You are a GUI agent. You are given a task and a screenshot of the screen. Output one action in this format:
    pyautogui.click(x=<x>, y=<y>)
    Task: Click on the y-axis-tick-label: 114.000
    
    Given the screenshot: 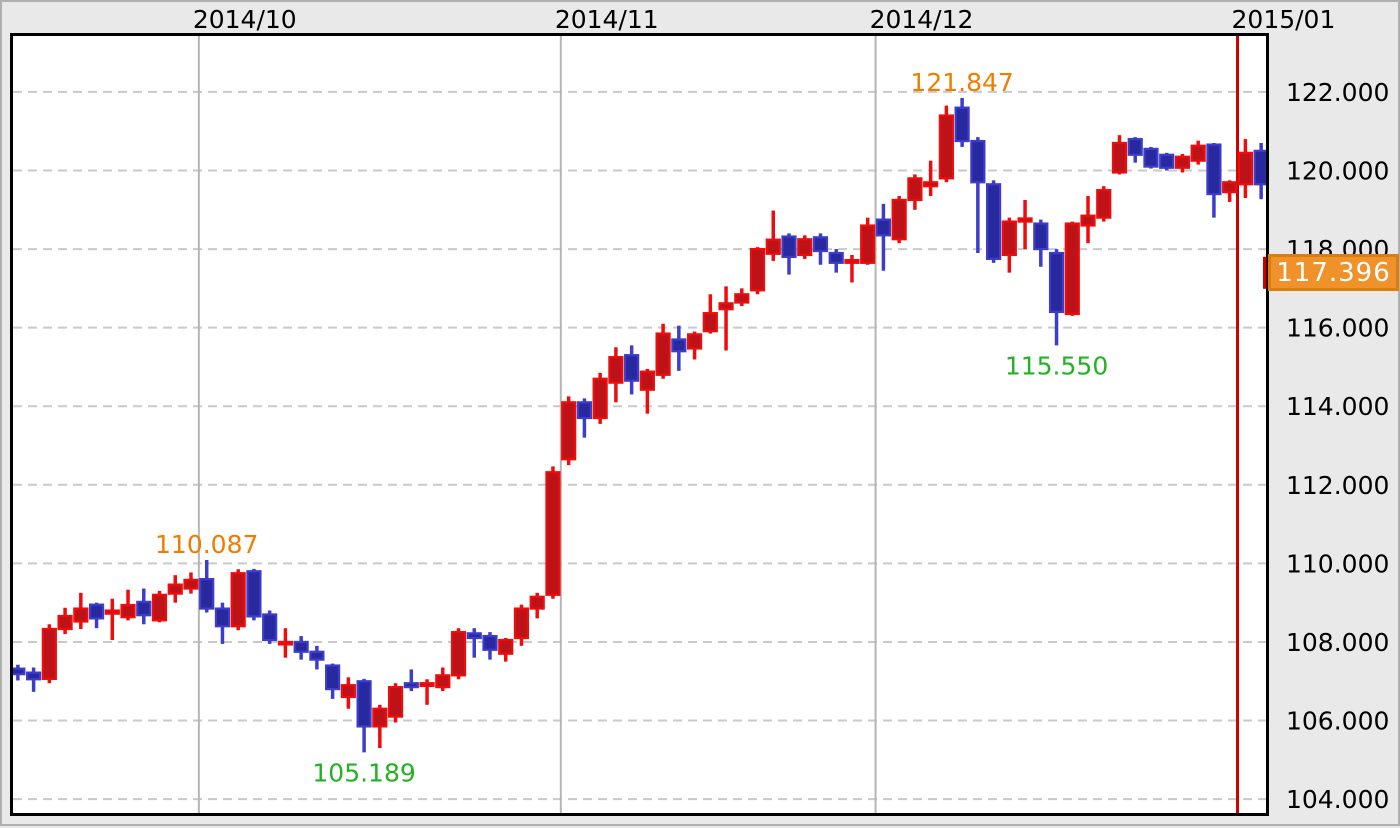 What is the action you would take?
    pyautogui.click(x=1337, y=406)
    